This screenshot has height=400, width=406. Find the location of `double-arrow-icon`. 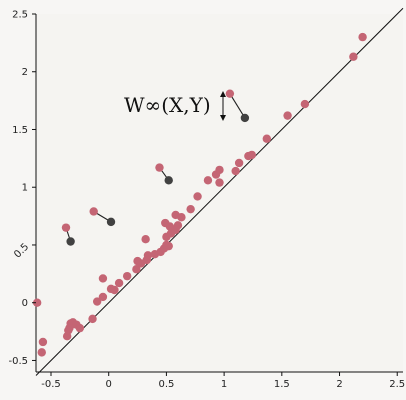

double-arrow-icon is located at coordinates (223, 106).